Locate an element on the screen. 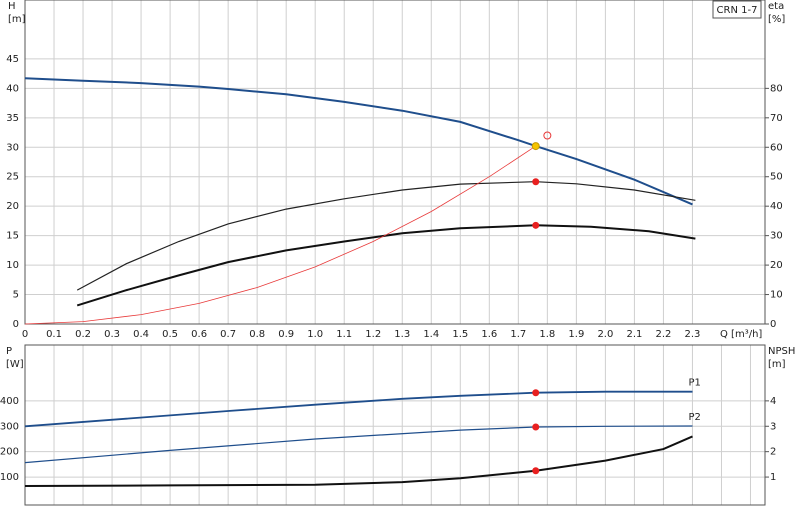  x-tick-label: 0.9 is located at coordinates (286, 334).